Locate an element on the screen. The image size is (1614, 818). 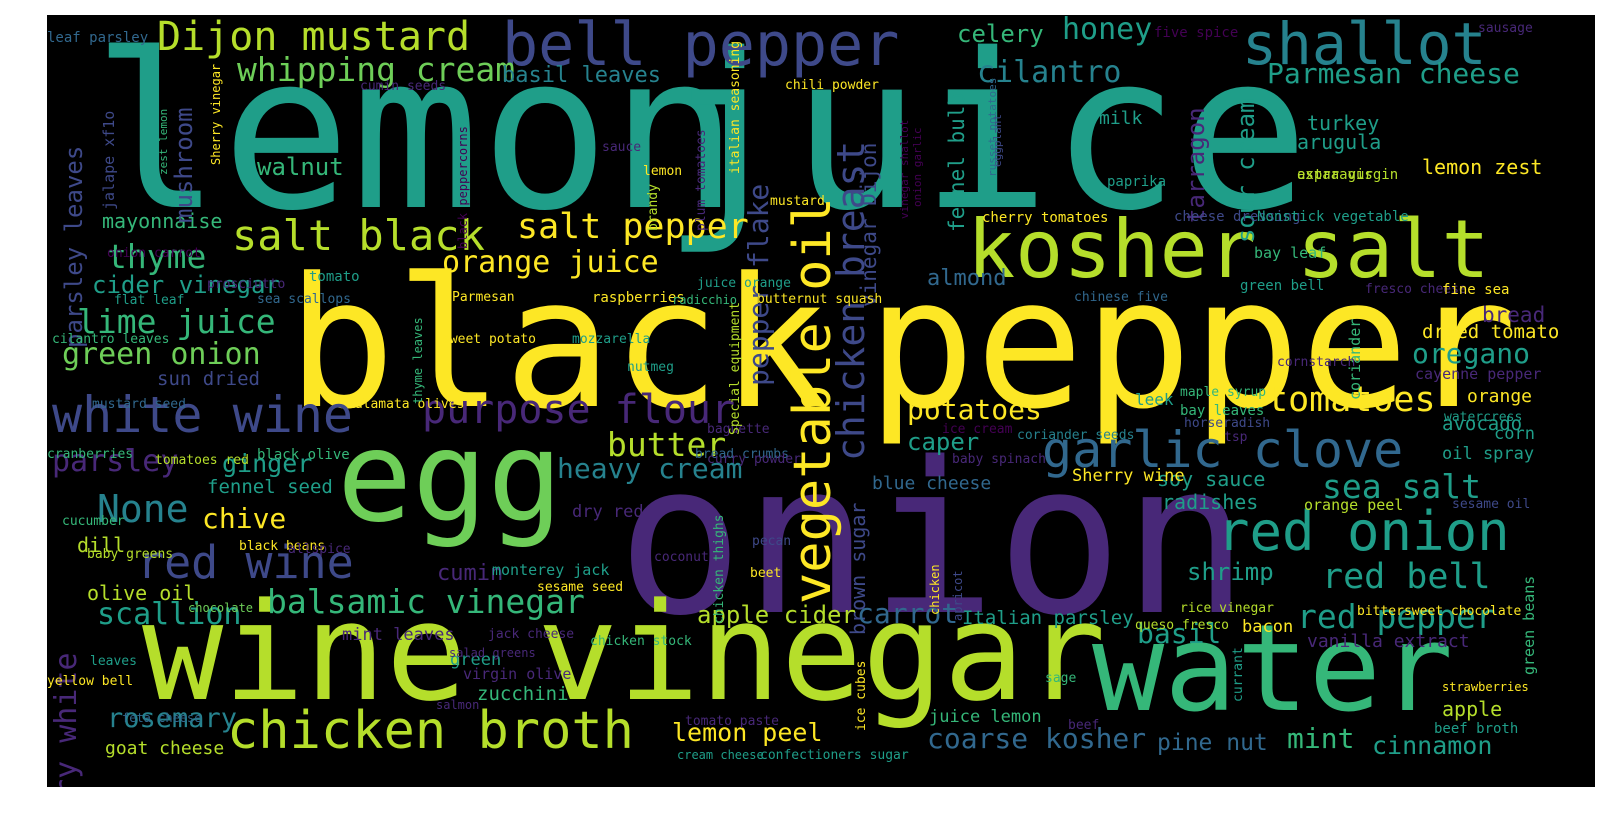
word-mint: mint is located at coordinates (1321, 738).